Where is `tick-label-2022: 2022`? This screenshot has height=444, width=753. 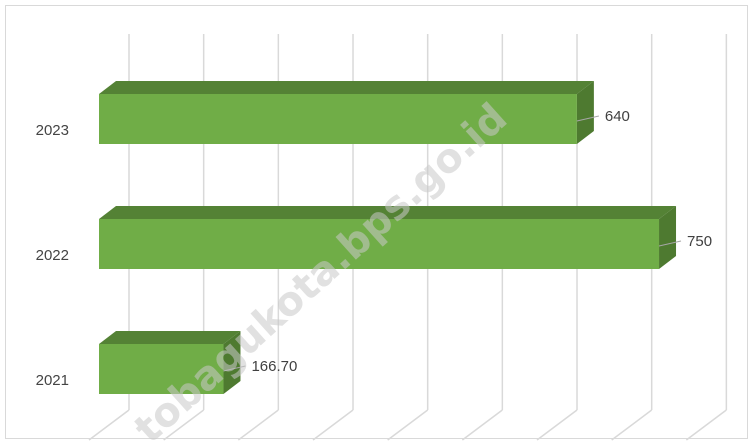 tick-label-2022: 2022 is located at coordinates (52, 255).